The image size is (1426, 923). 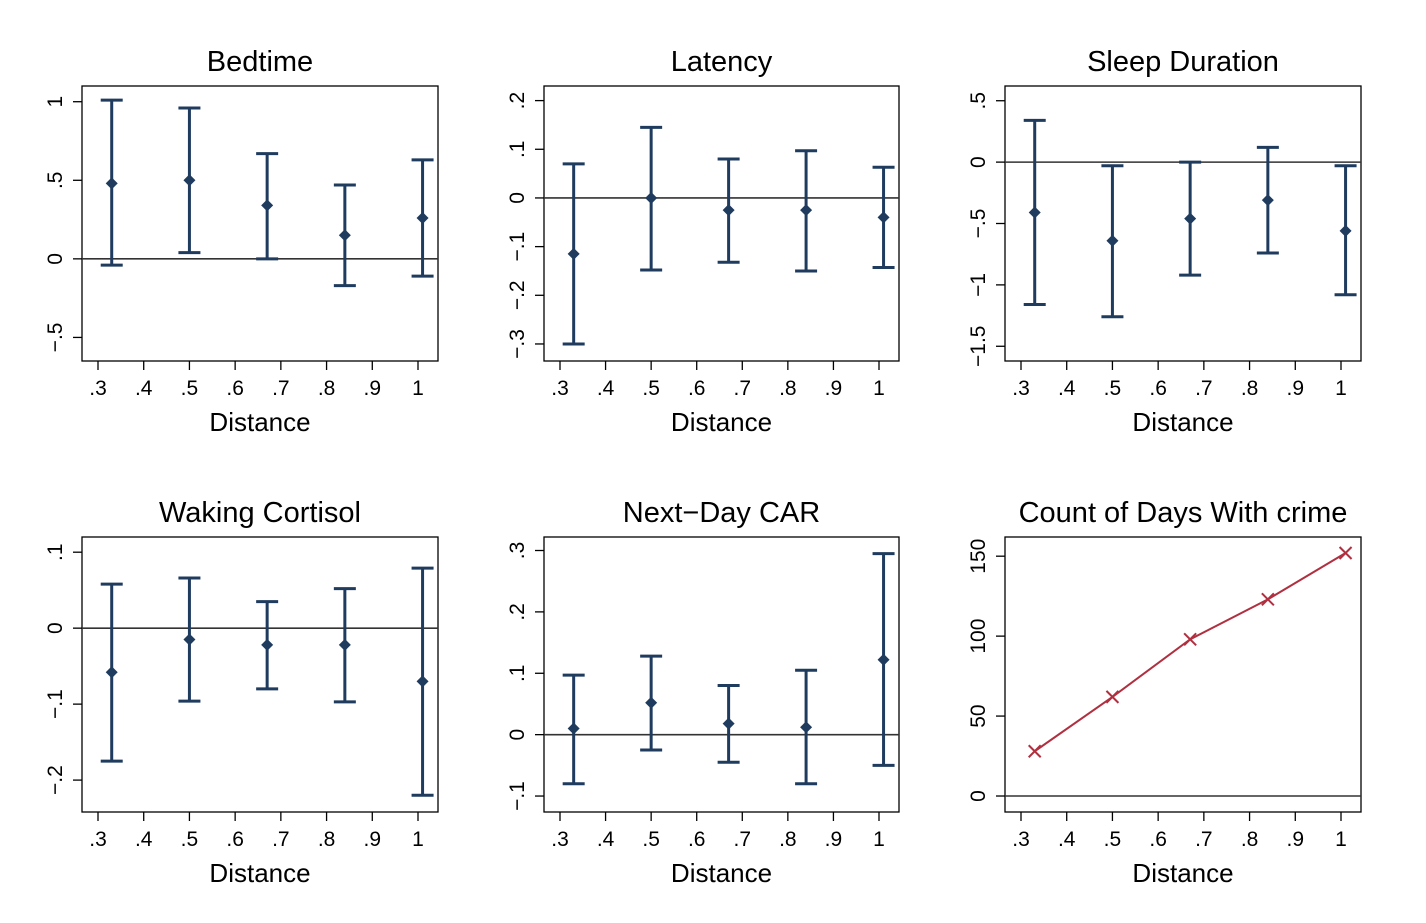 I want to click on y-tick-label: .5, so click(x=978, y=101).